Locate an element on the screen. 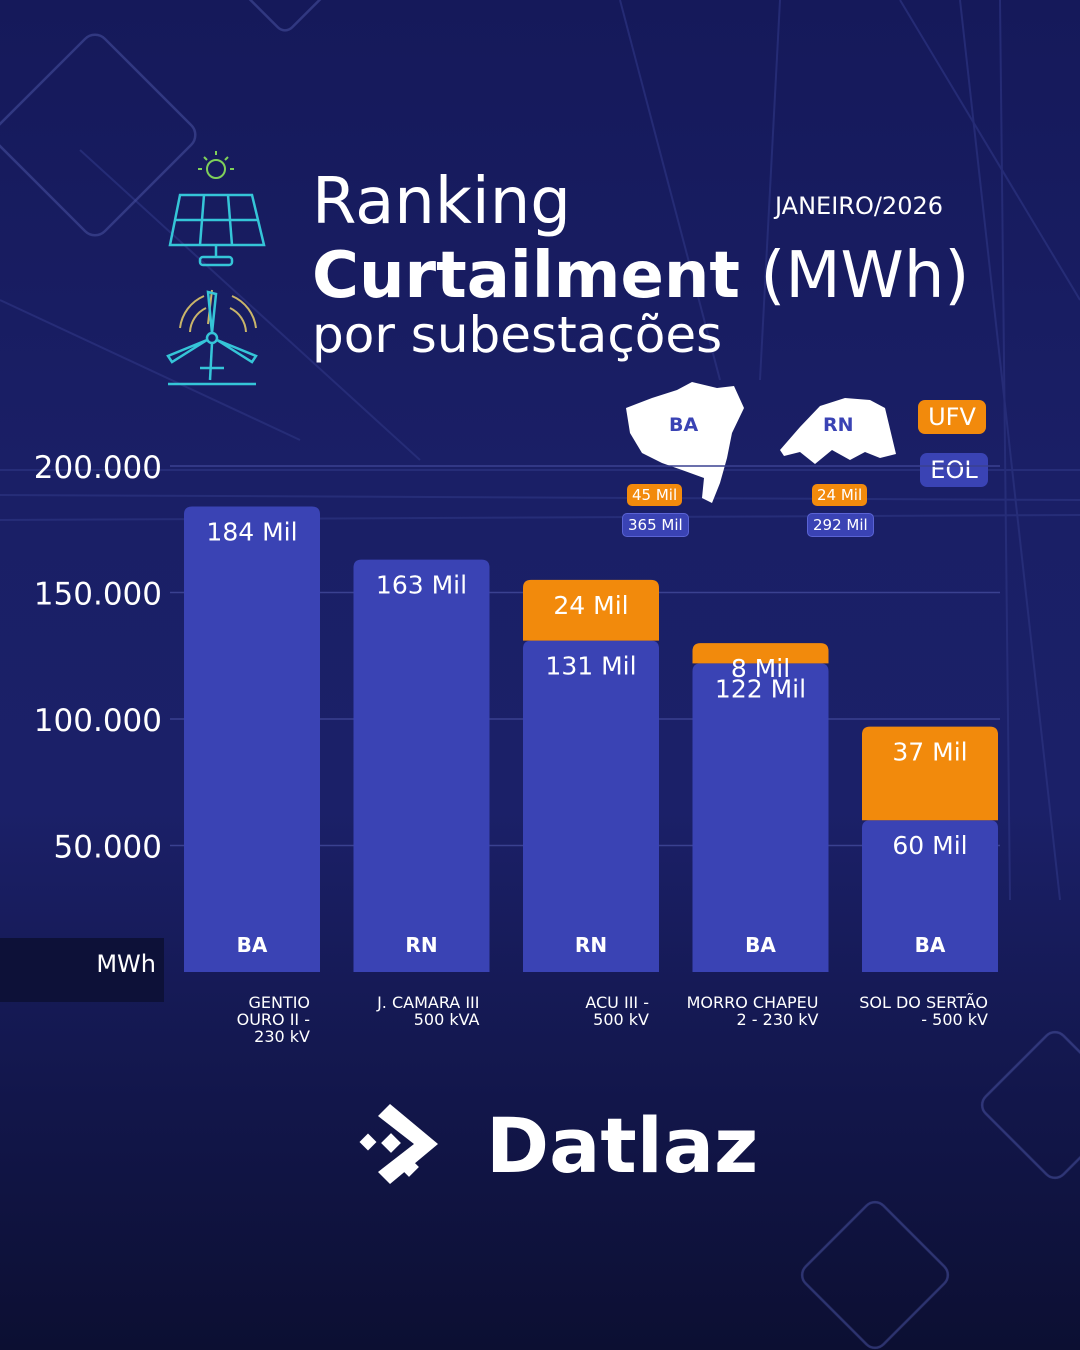 This screenshot has width=1080, height=1350. bar-eol-value-label: 60 Mil is located at coordinates (929, 845).